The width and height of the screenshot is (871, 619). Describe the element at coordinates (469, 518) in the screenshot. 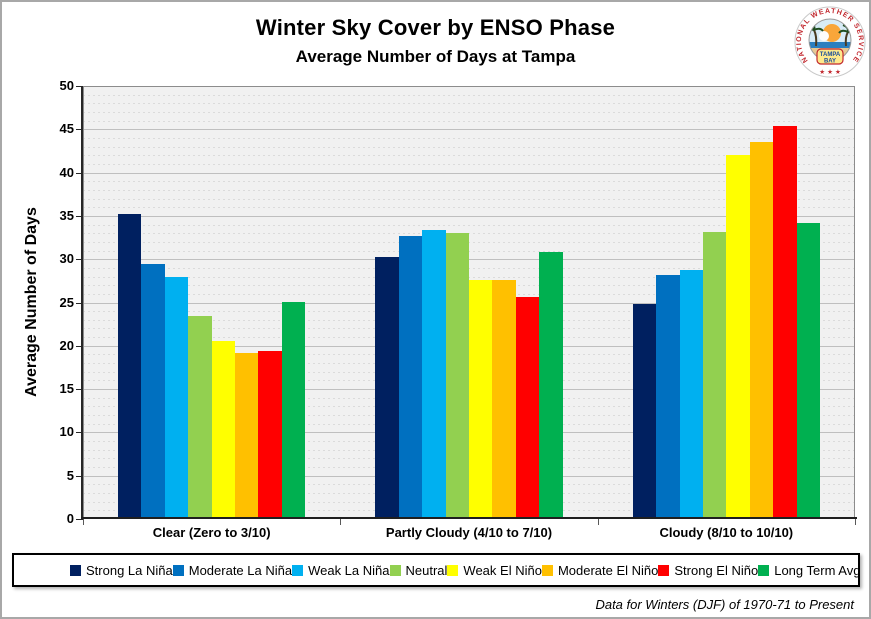

I see `x-axis-line` at that location.